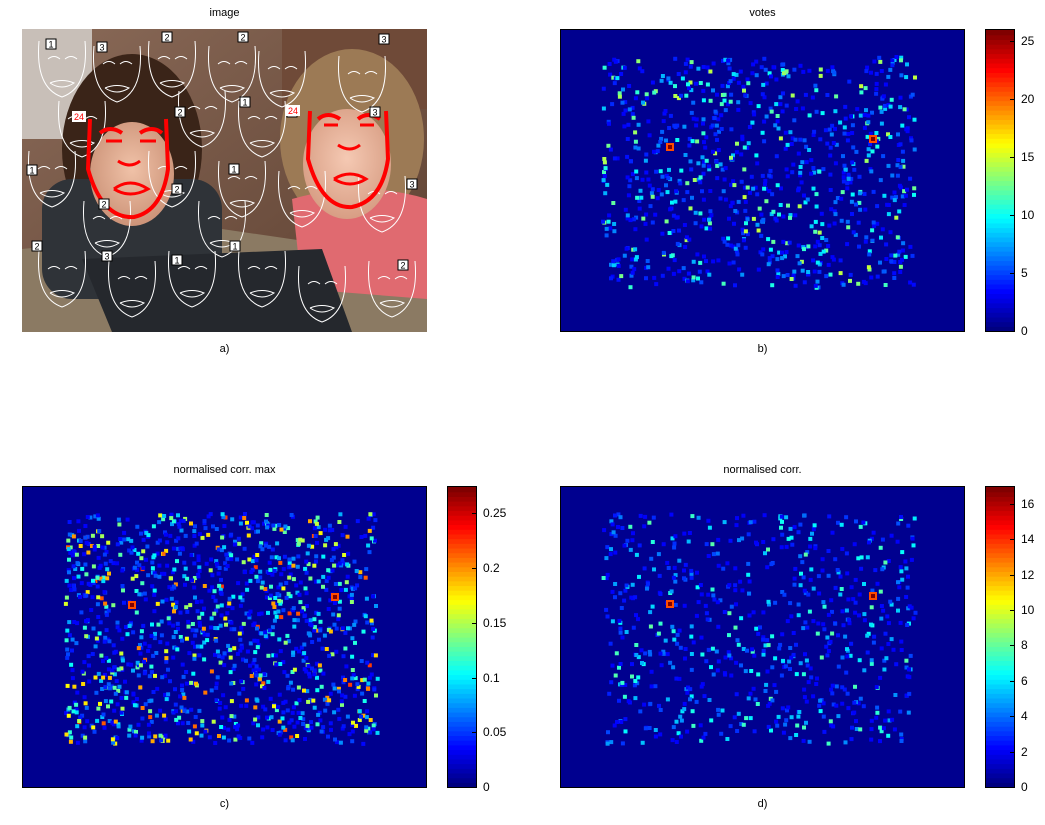 Image resolution: width=1045 pixels, height=825 pixels. What do you see at coordinates (262, 279) in the screenshot?
I see `face-sketch-outline` at bounding box center [262, 279].